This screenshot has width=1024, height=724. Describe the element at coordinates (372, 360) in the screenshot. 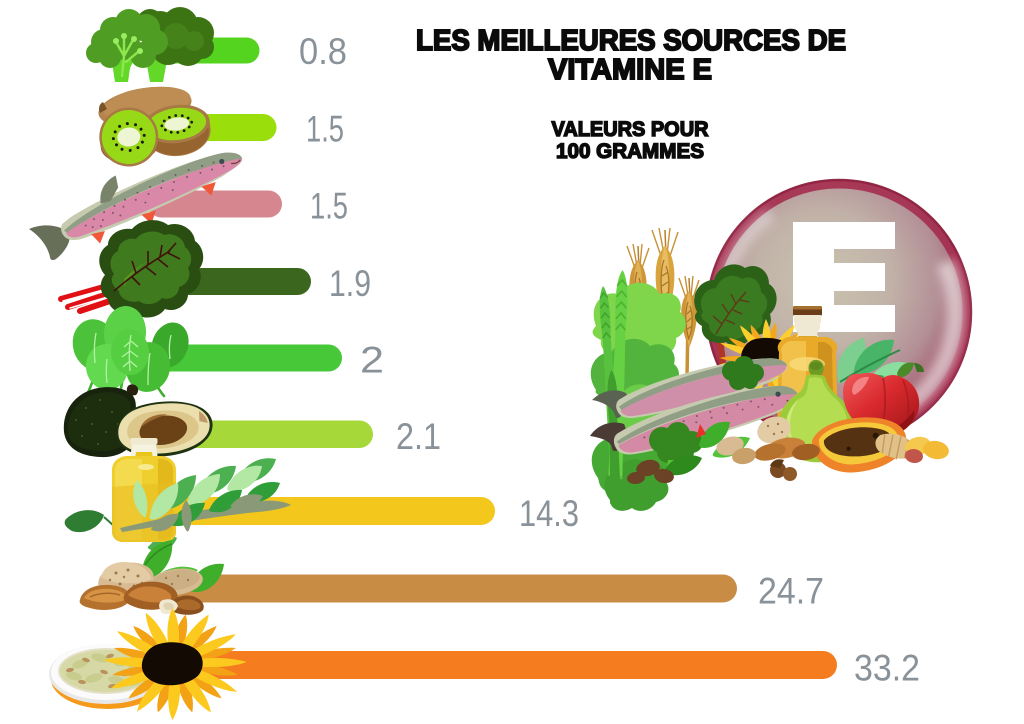

I see `svg-text: 2` at that location.